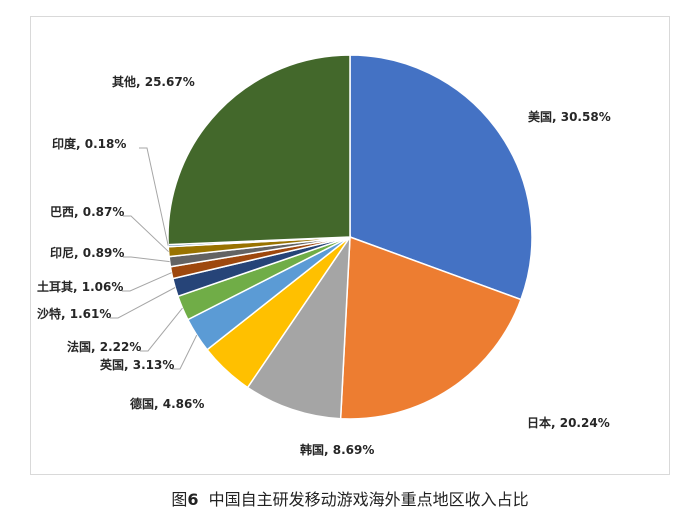 The width and height of the screenshot is (700, 521). What do you see at coordinates (430, 327) in the screenshot?
I see `pie-slice-日本` at bounding box center [430, 327].